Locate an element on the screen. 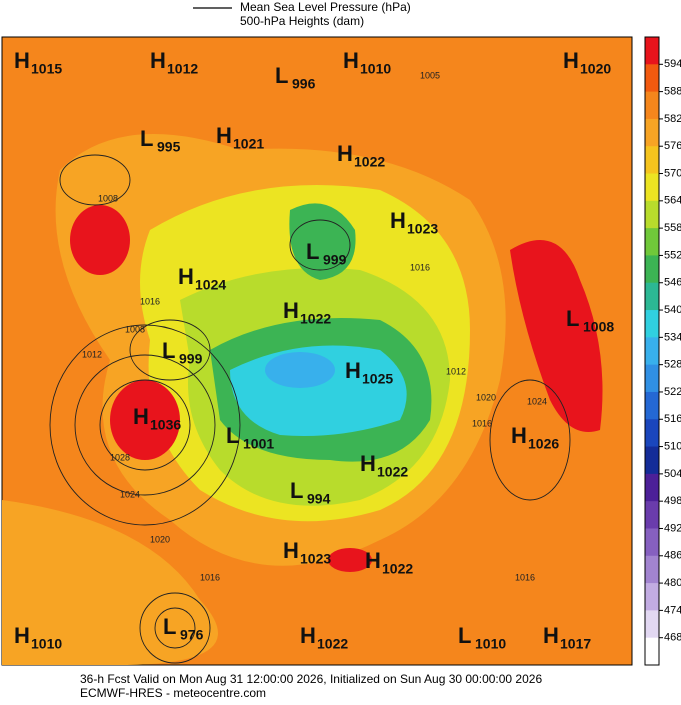  pressure-center-value: 976 is located at coordinates (192, 635).